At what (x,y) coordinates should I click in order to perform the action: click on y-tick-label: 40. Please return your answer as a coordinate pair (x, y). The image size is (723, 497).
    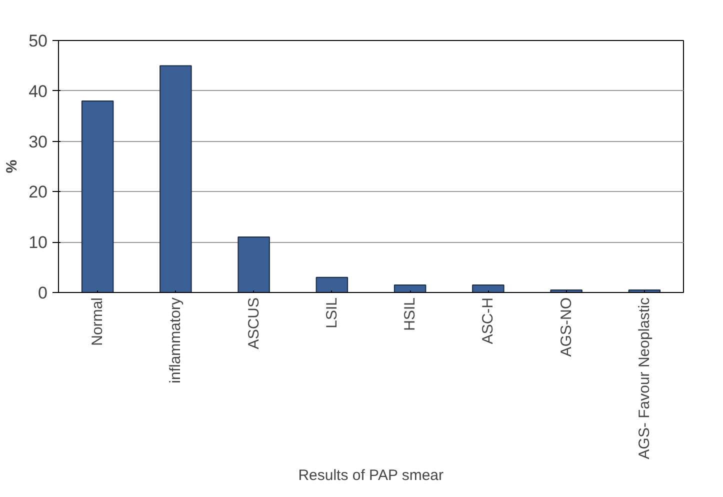
    Looking at the image, I should click on (38, 91).